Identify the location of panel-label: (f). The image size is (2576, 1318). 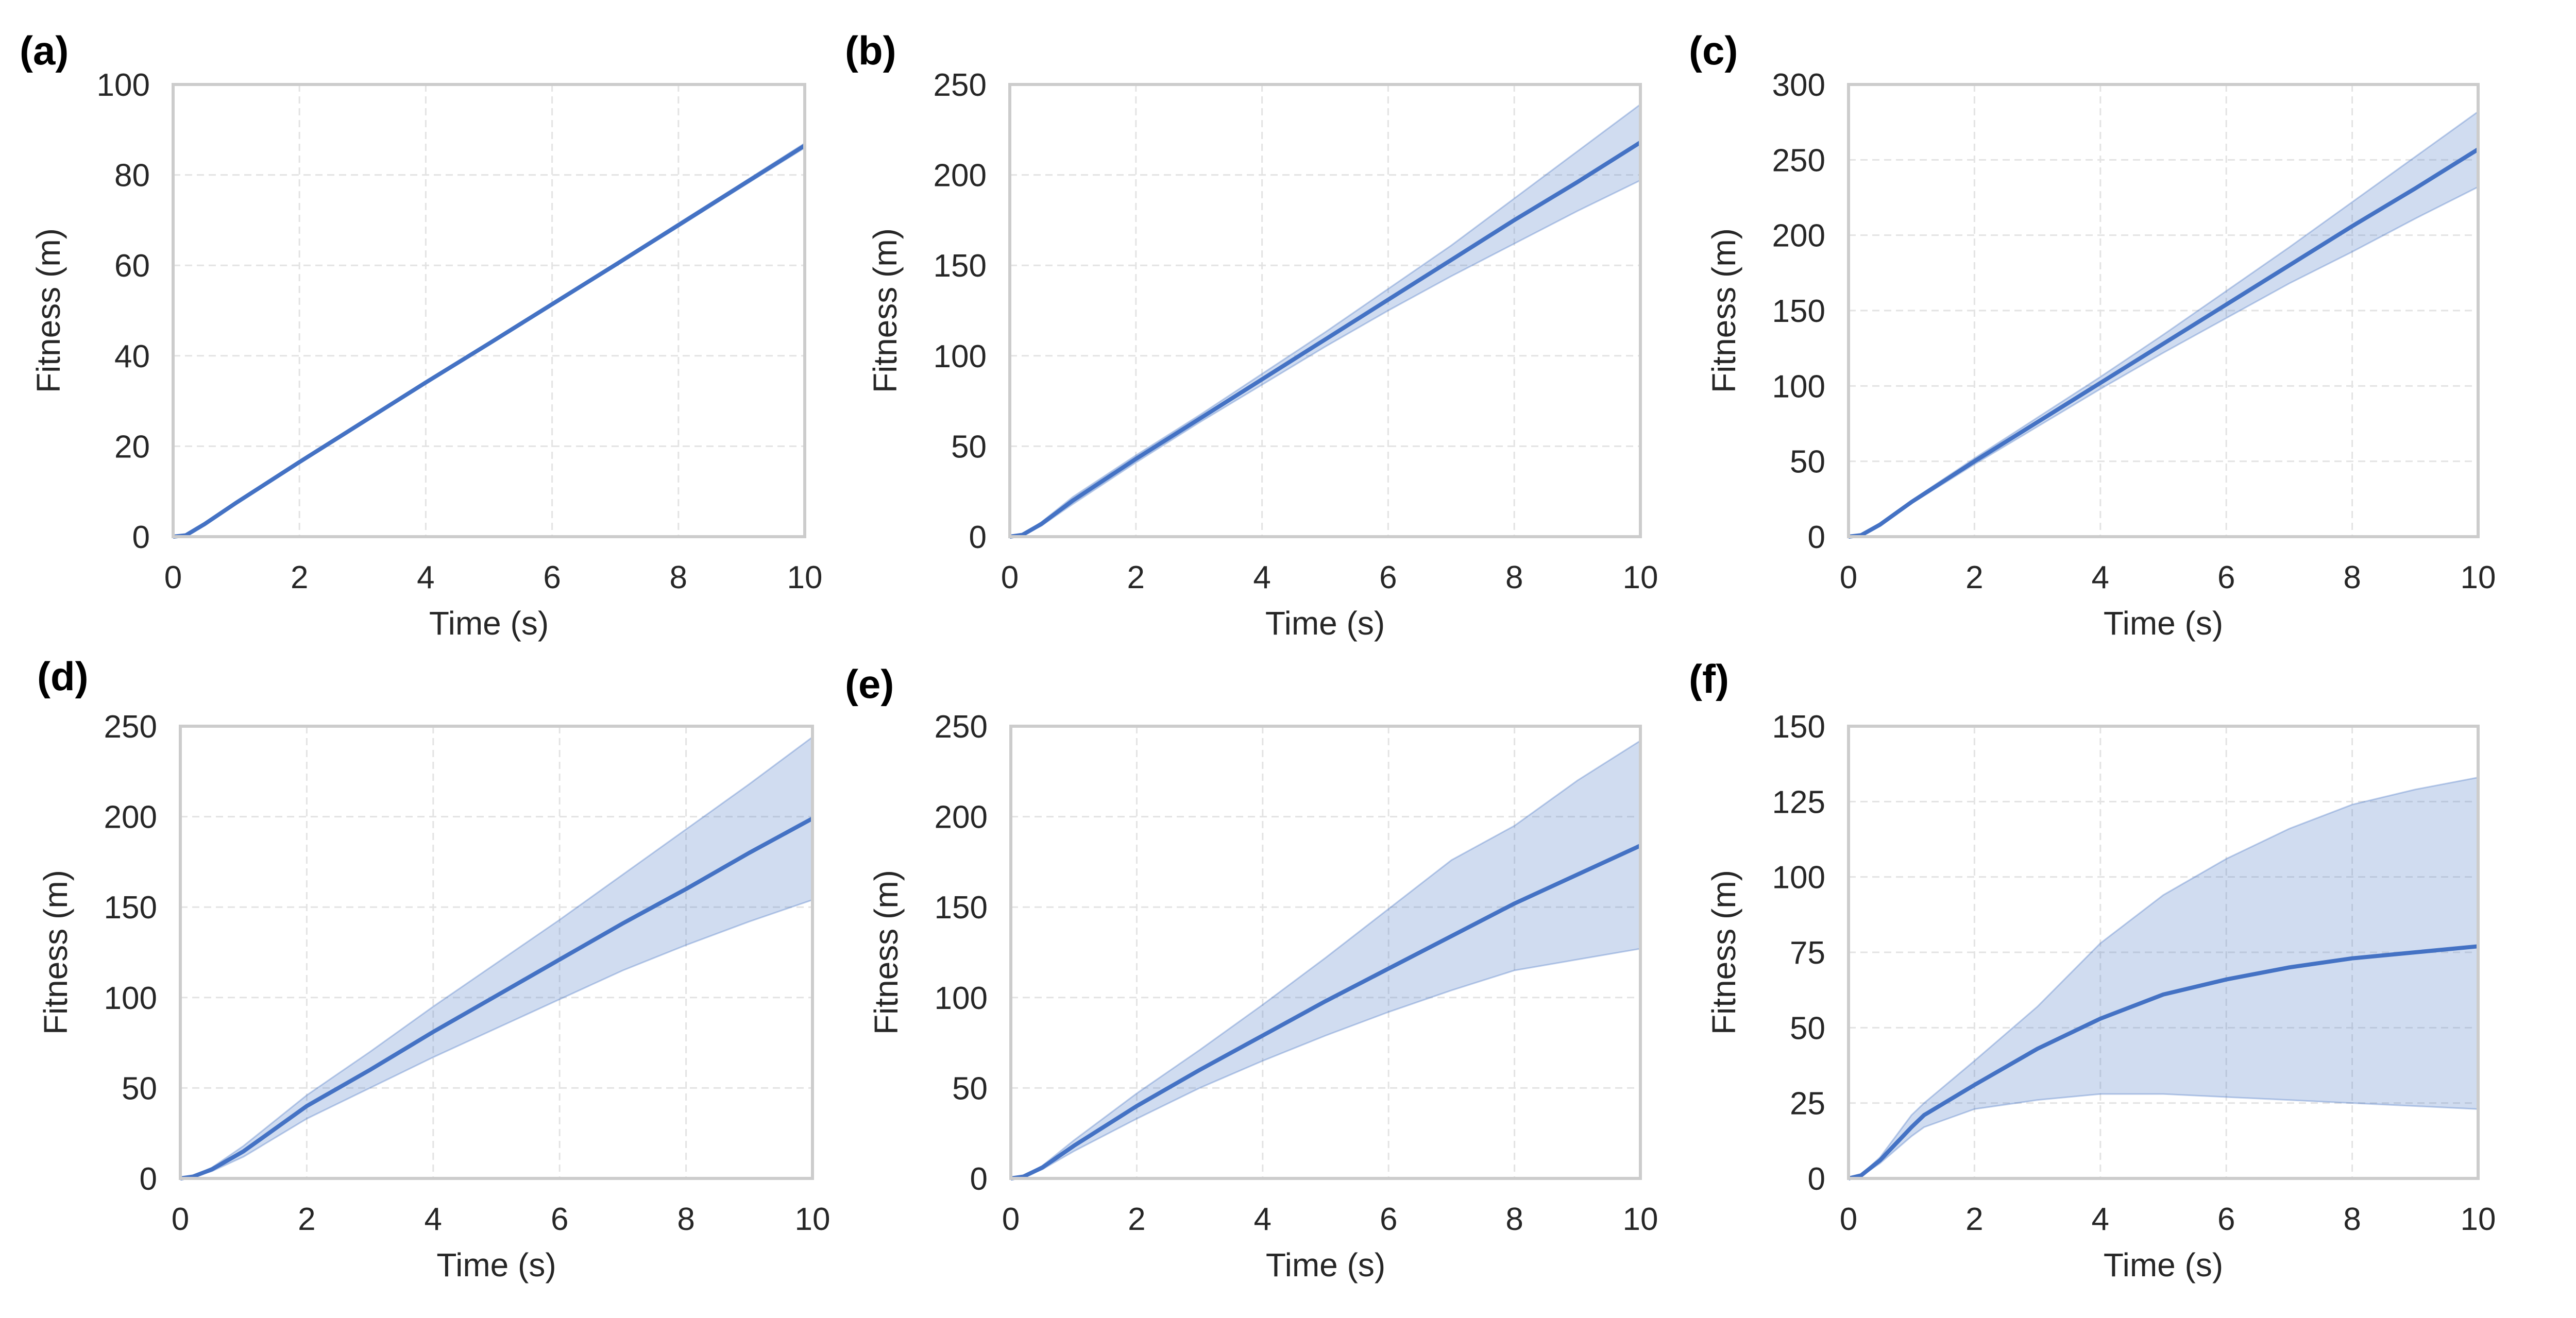
(1709, 678).